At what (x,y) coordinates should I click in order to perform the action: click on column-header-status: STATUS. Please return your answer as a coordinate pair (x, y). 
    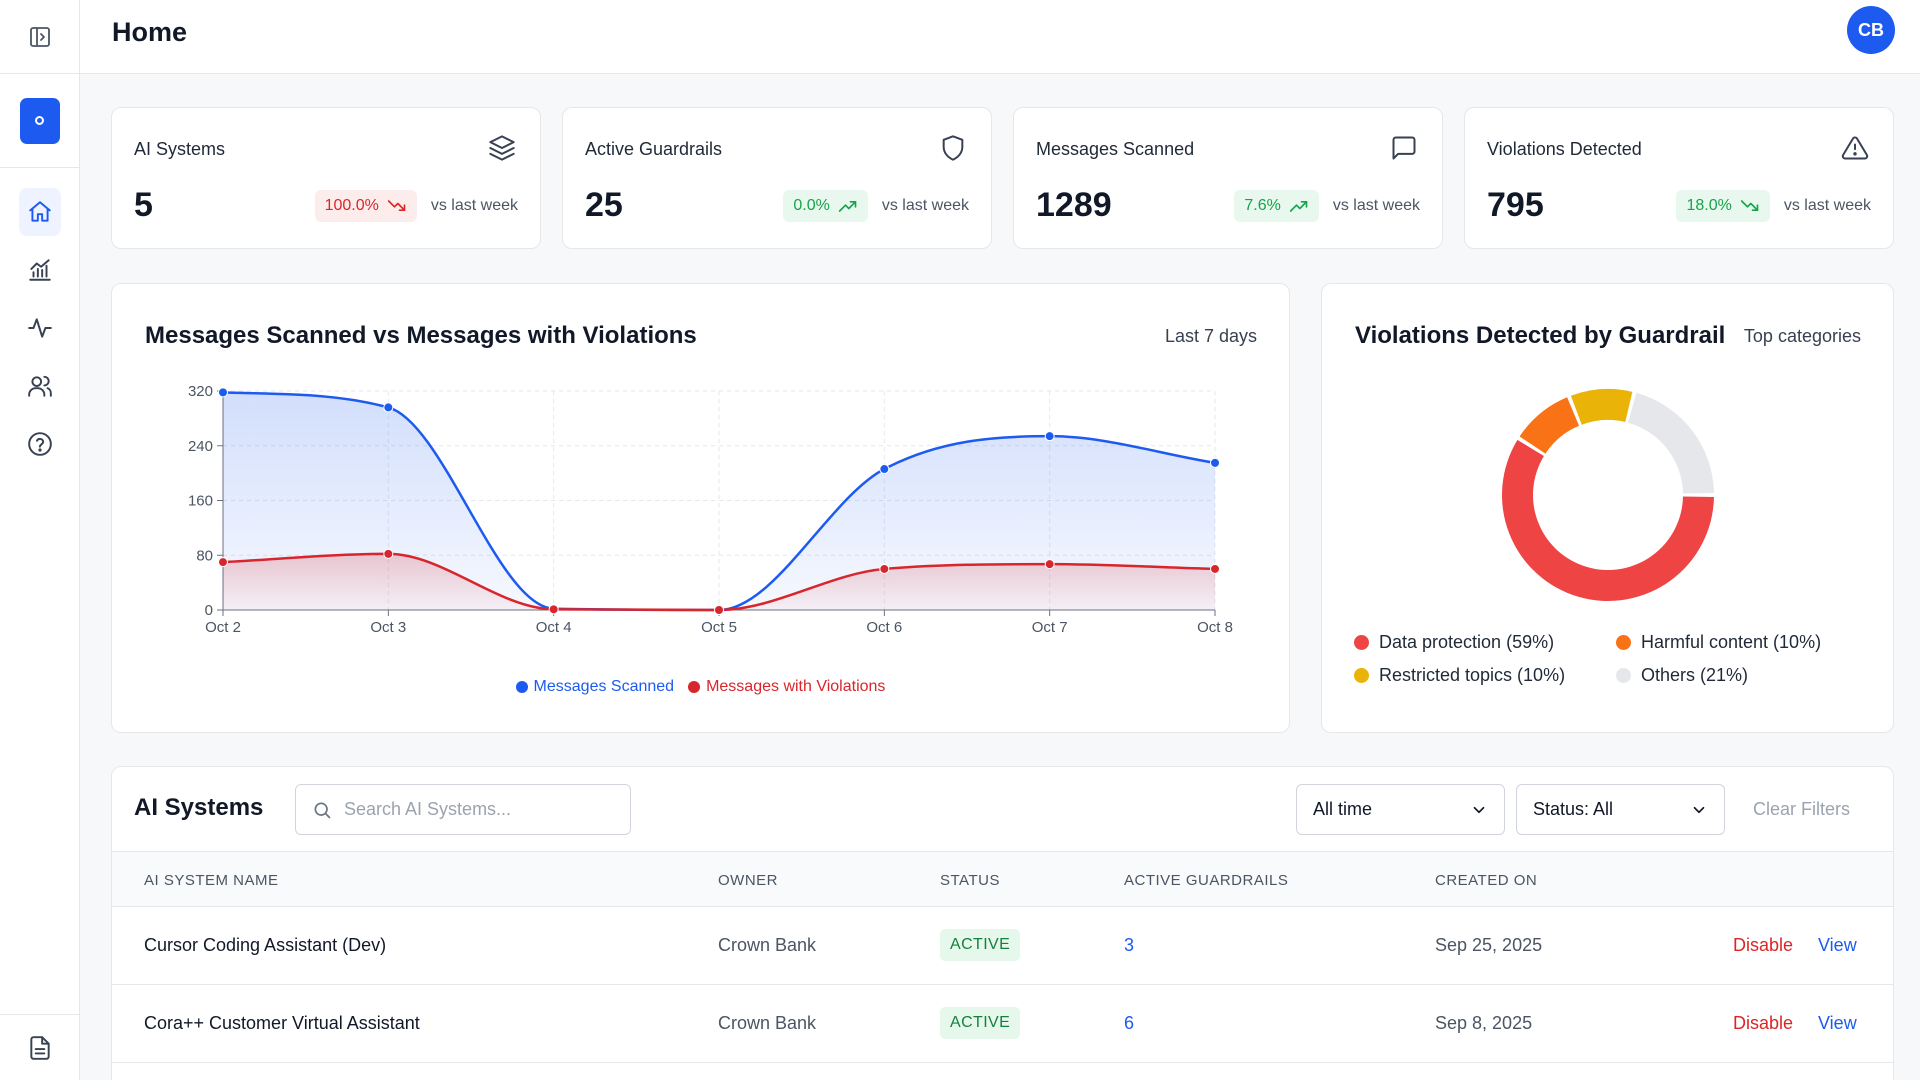
    Looking at the image, I should click on (970, 880).